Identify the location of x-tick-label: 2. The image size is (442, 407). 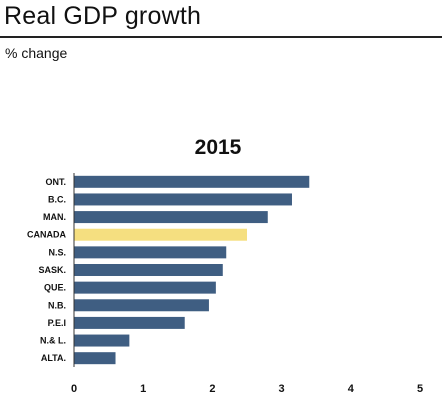
(212, 389).